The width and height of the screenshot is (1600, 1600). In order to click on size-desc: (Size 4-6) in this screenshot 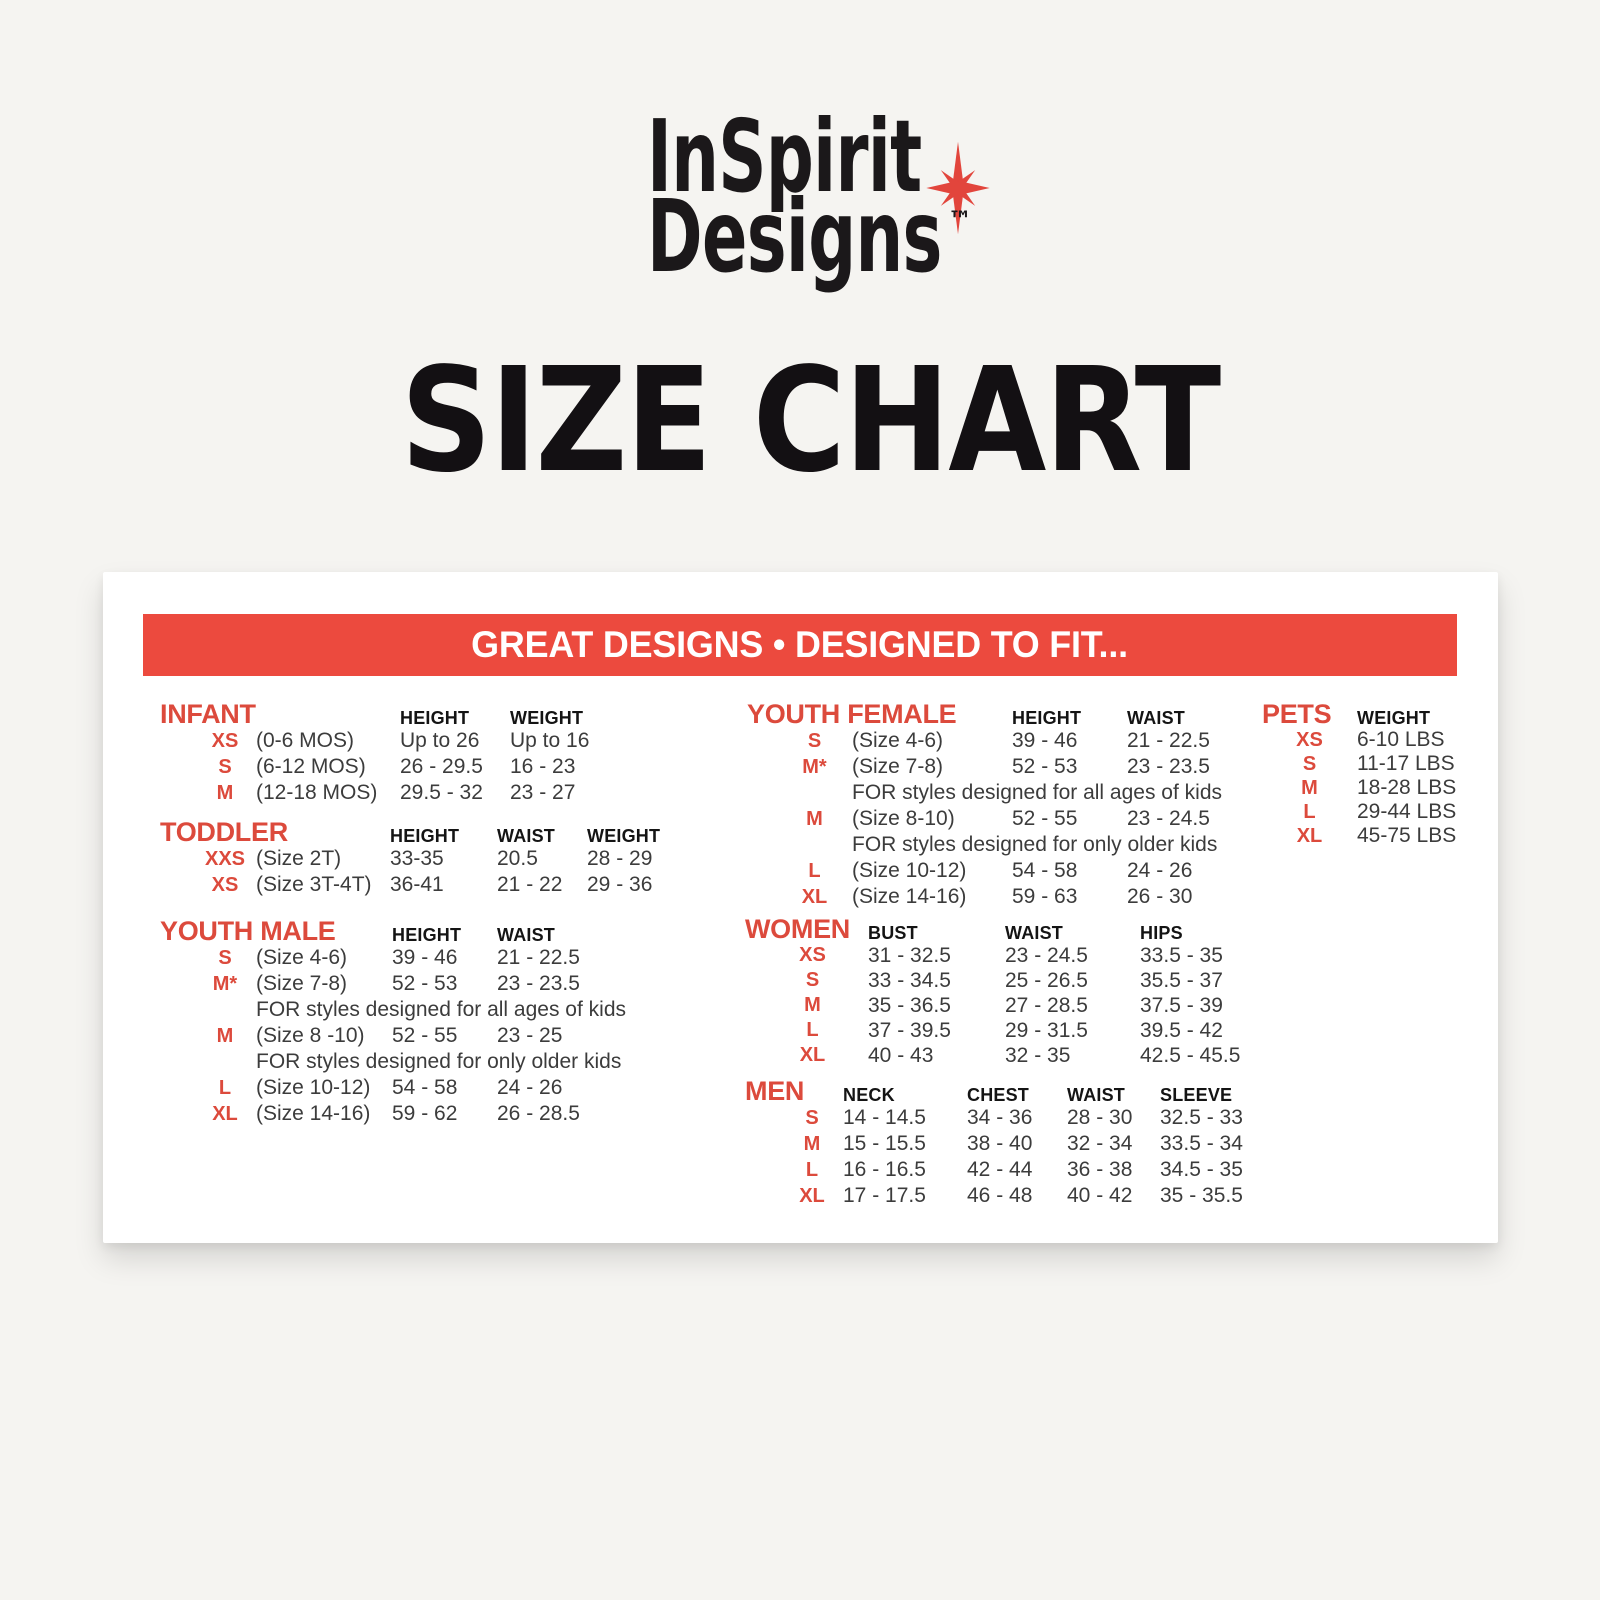, I will do `click(898, 740)`.